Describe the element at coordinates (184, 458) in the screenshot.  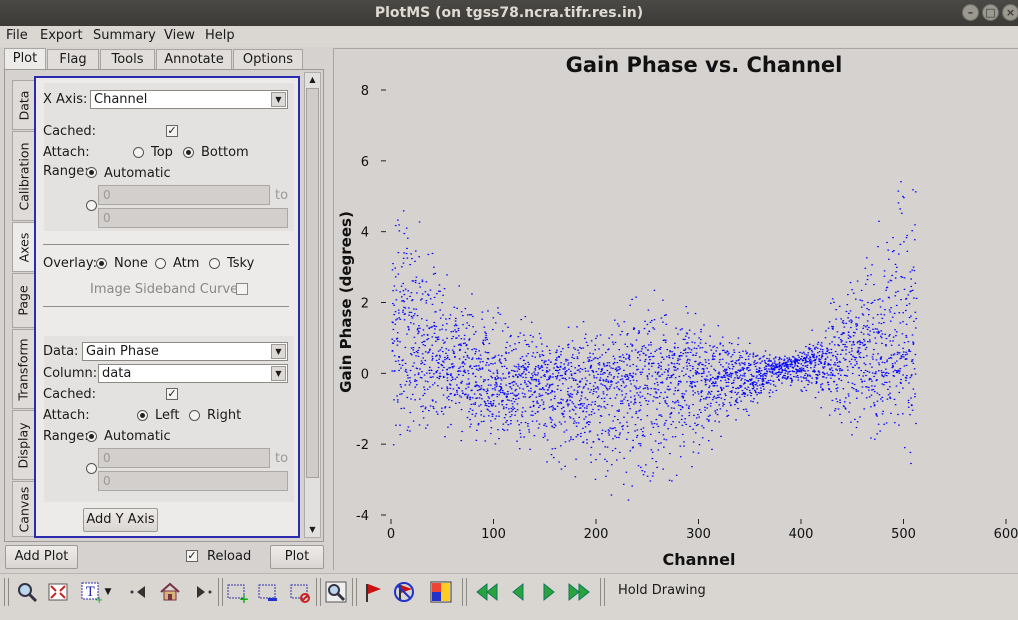
I see `y-range-min-field: 0` at that location.